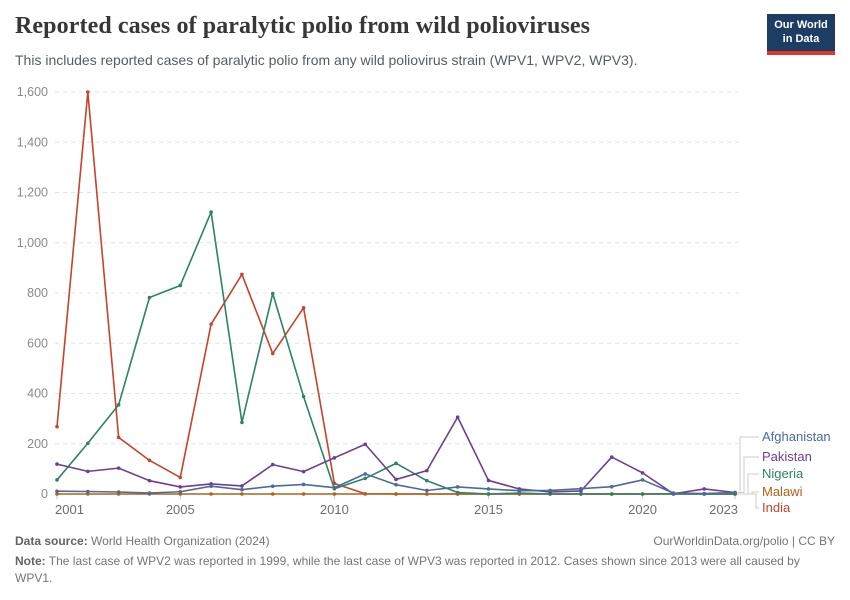 The width and height of the screenshot is (850, 600). I want to click on y-axis-tick-label: 0, so click(44, 494).